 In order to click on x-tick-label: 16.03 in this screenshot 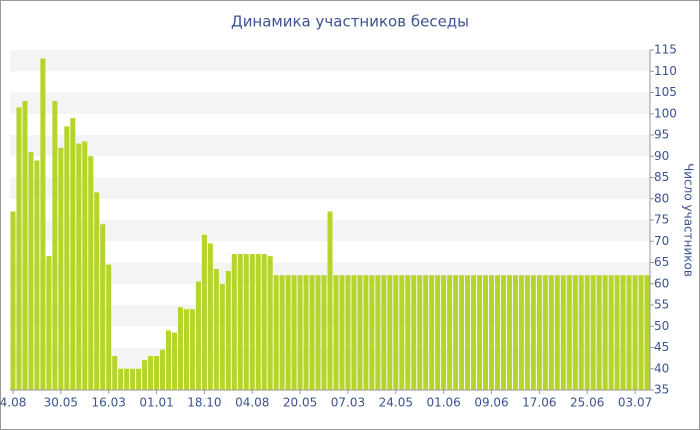, I will do `click(109, 403)`.